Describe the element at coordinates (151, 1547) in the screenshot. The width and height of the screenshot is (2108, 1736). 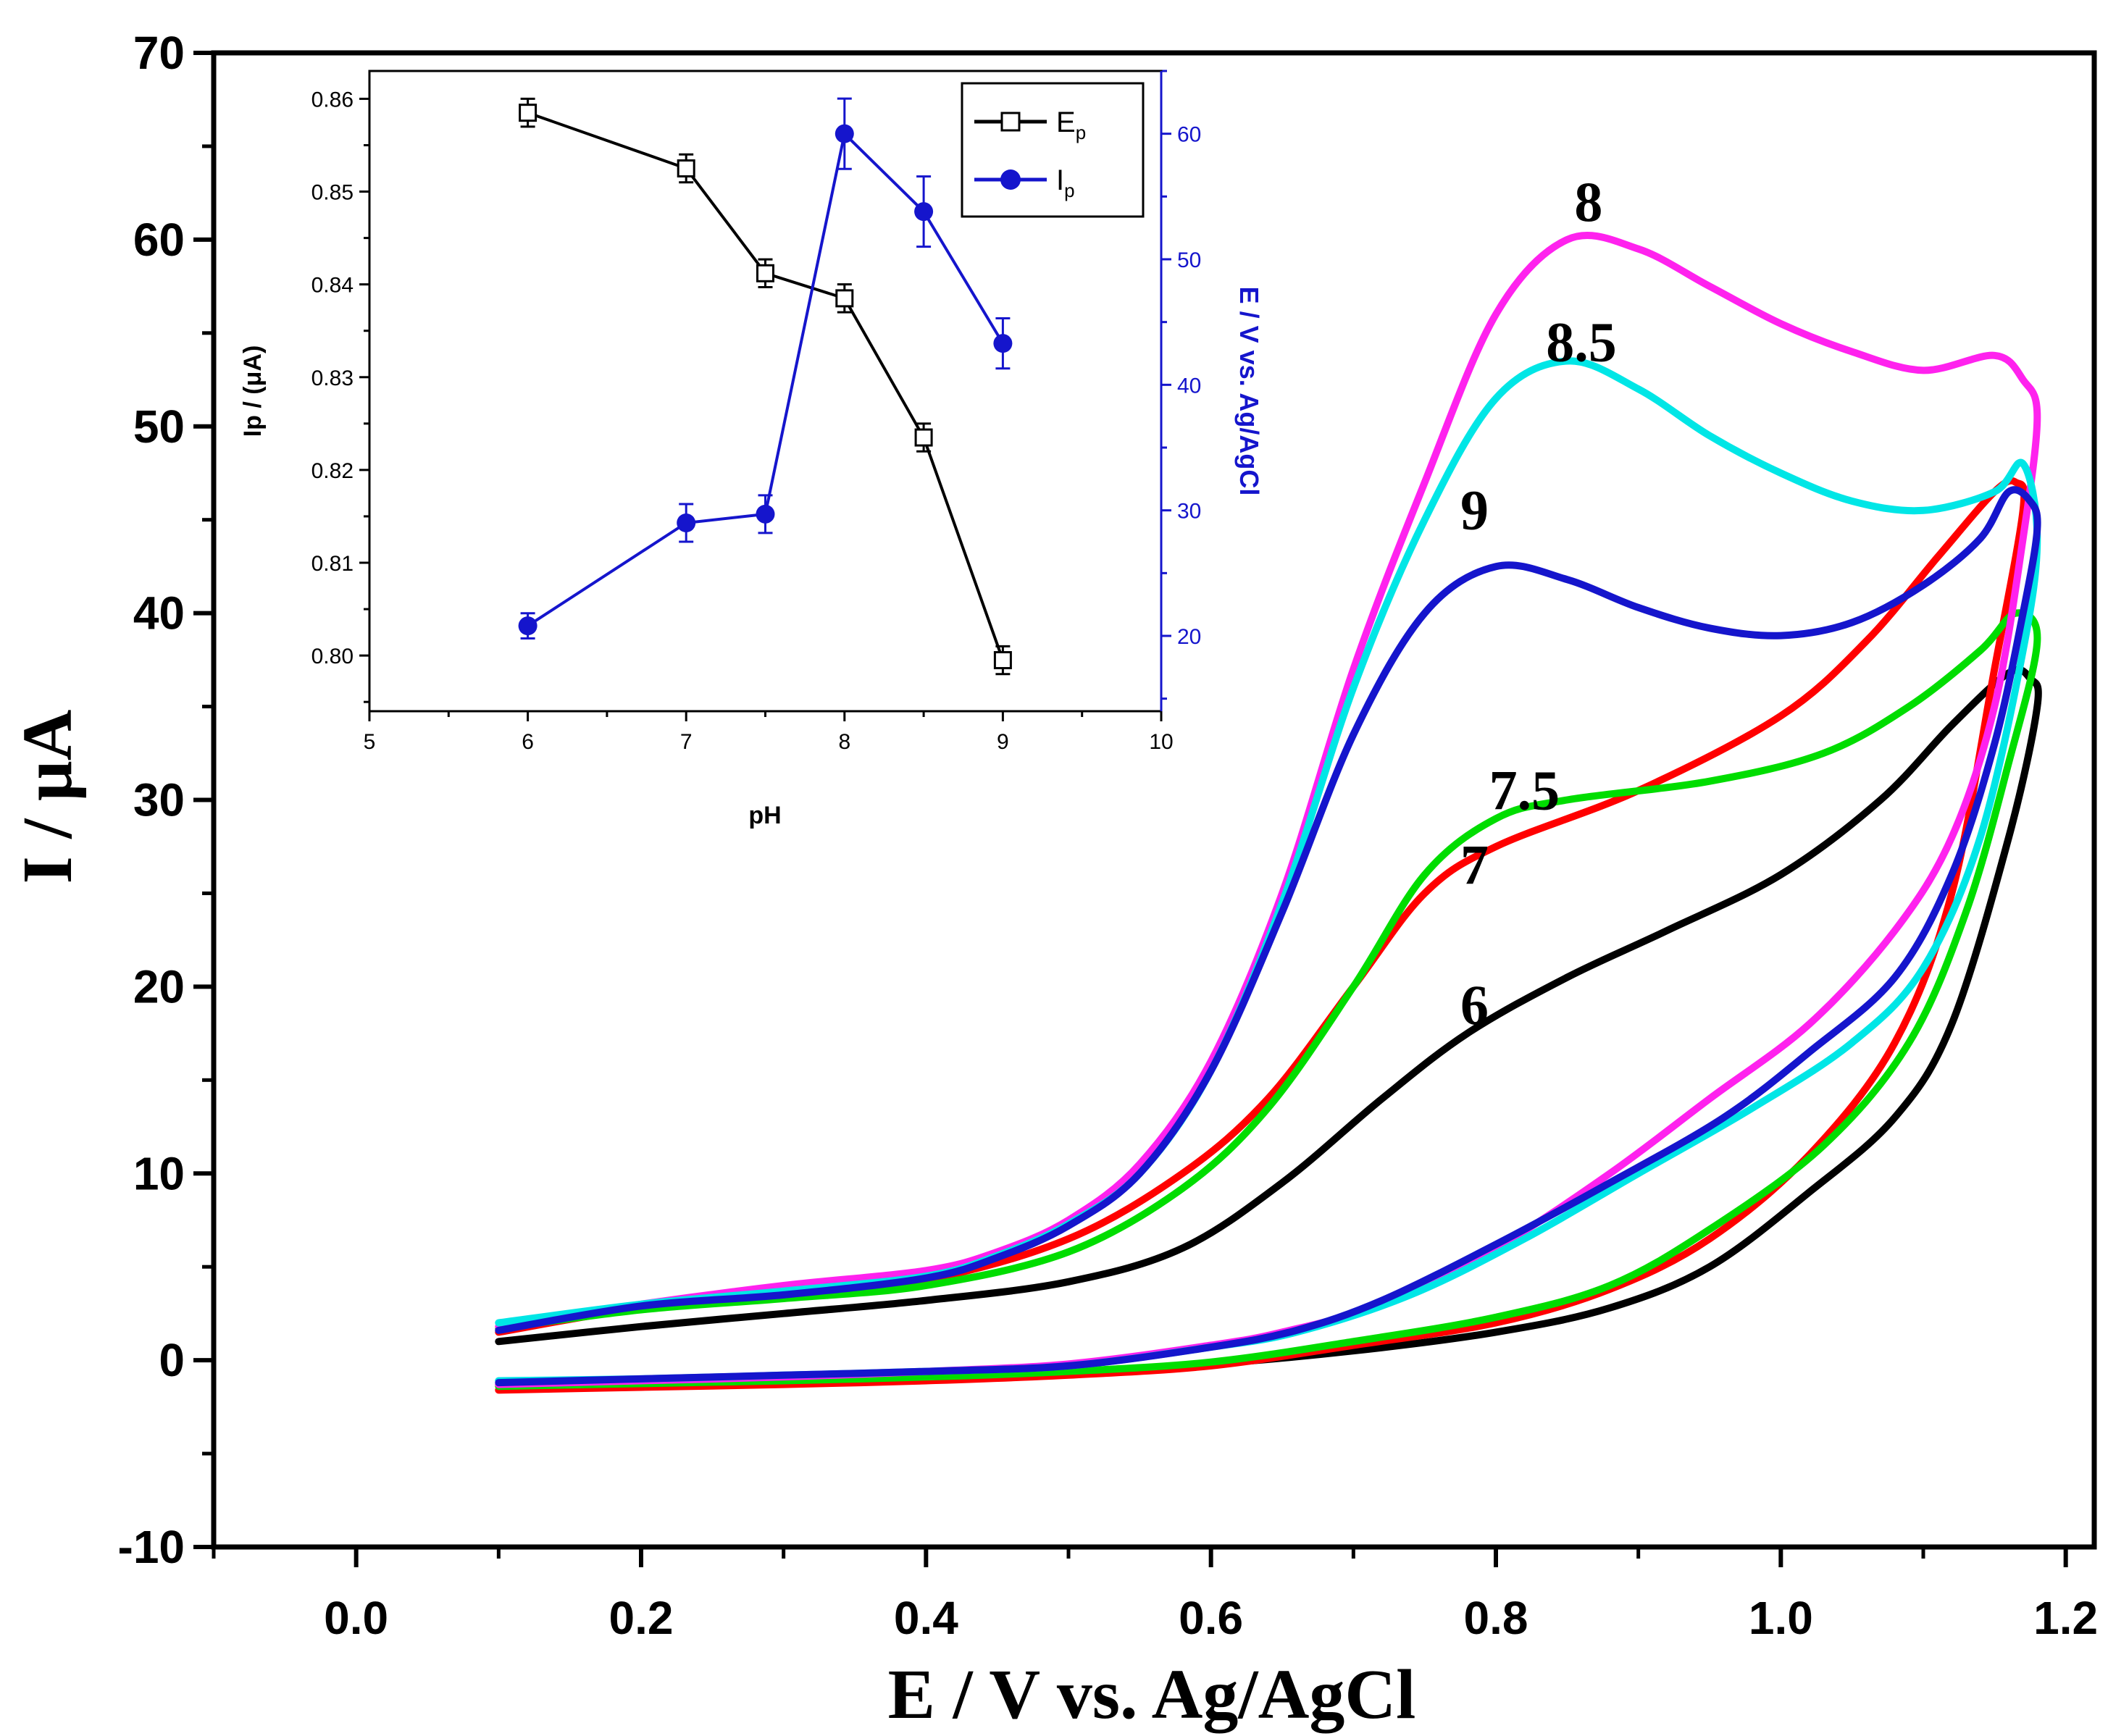
I see `y-tick-label: -10` at that location.